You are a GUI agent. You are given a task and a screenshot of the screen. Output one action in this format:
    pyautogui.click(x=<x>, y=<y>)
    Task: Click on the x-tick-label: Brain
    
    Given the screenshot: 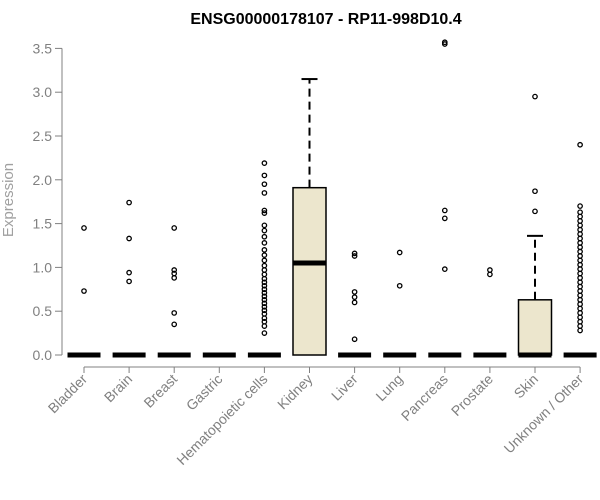 What is the action you would take?
    pyautogui.click(x=118, y=388)
    